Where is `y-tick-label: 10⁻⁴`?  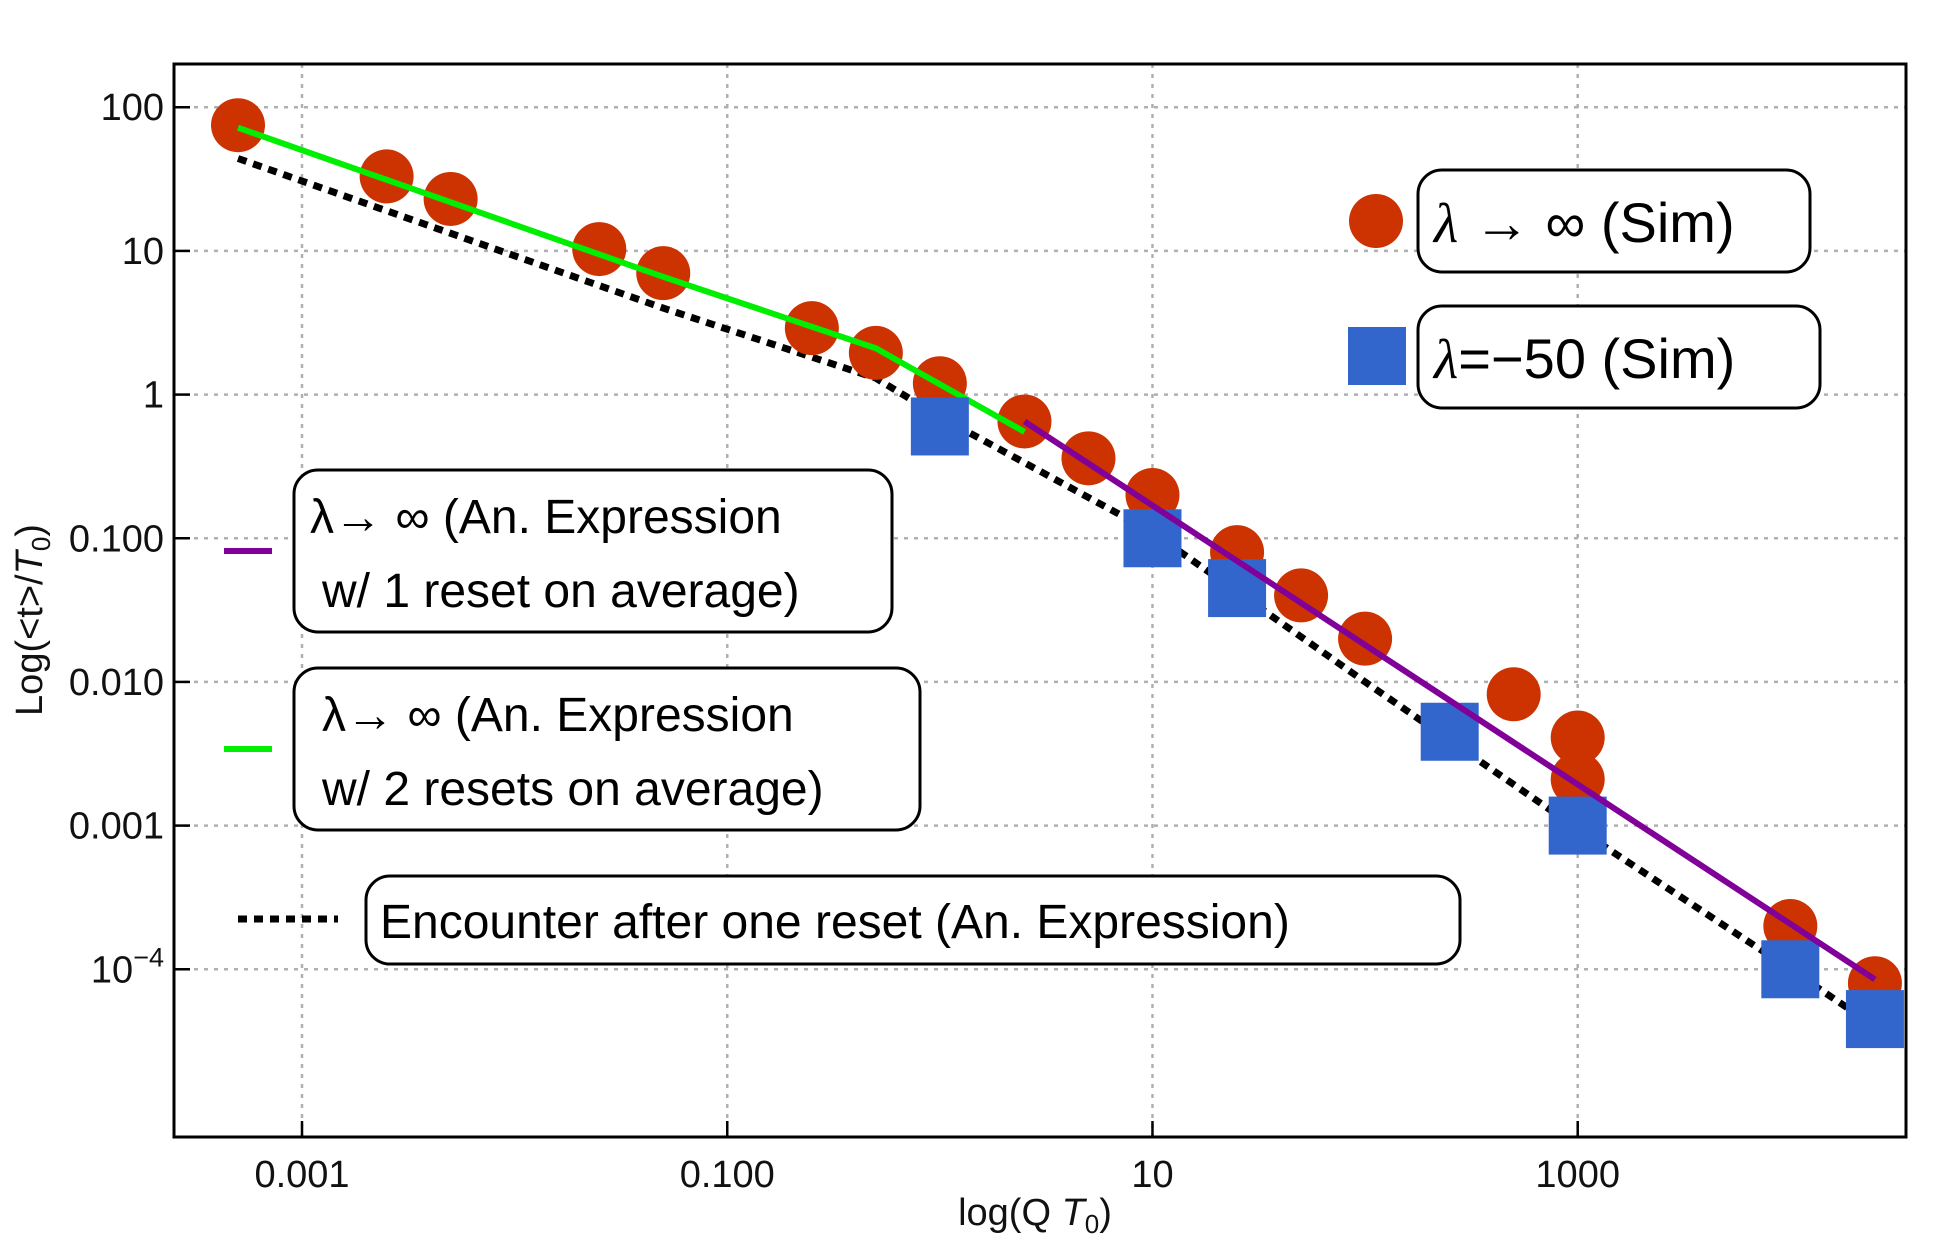 y-tick-label: 10⁻⁴ is located at coordinates (127, 966).